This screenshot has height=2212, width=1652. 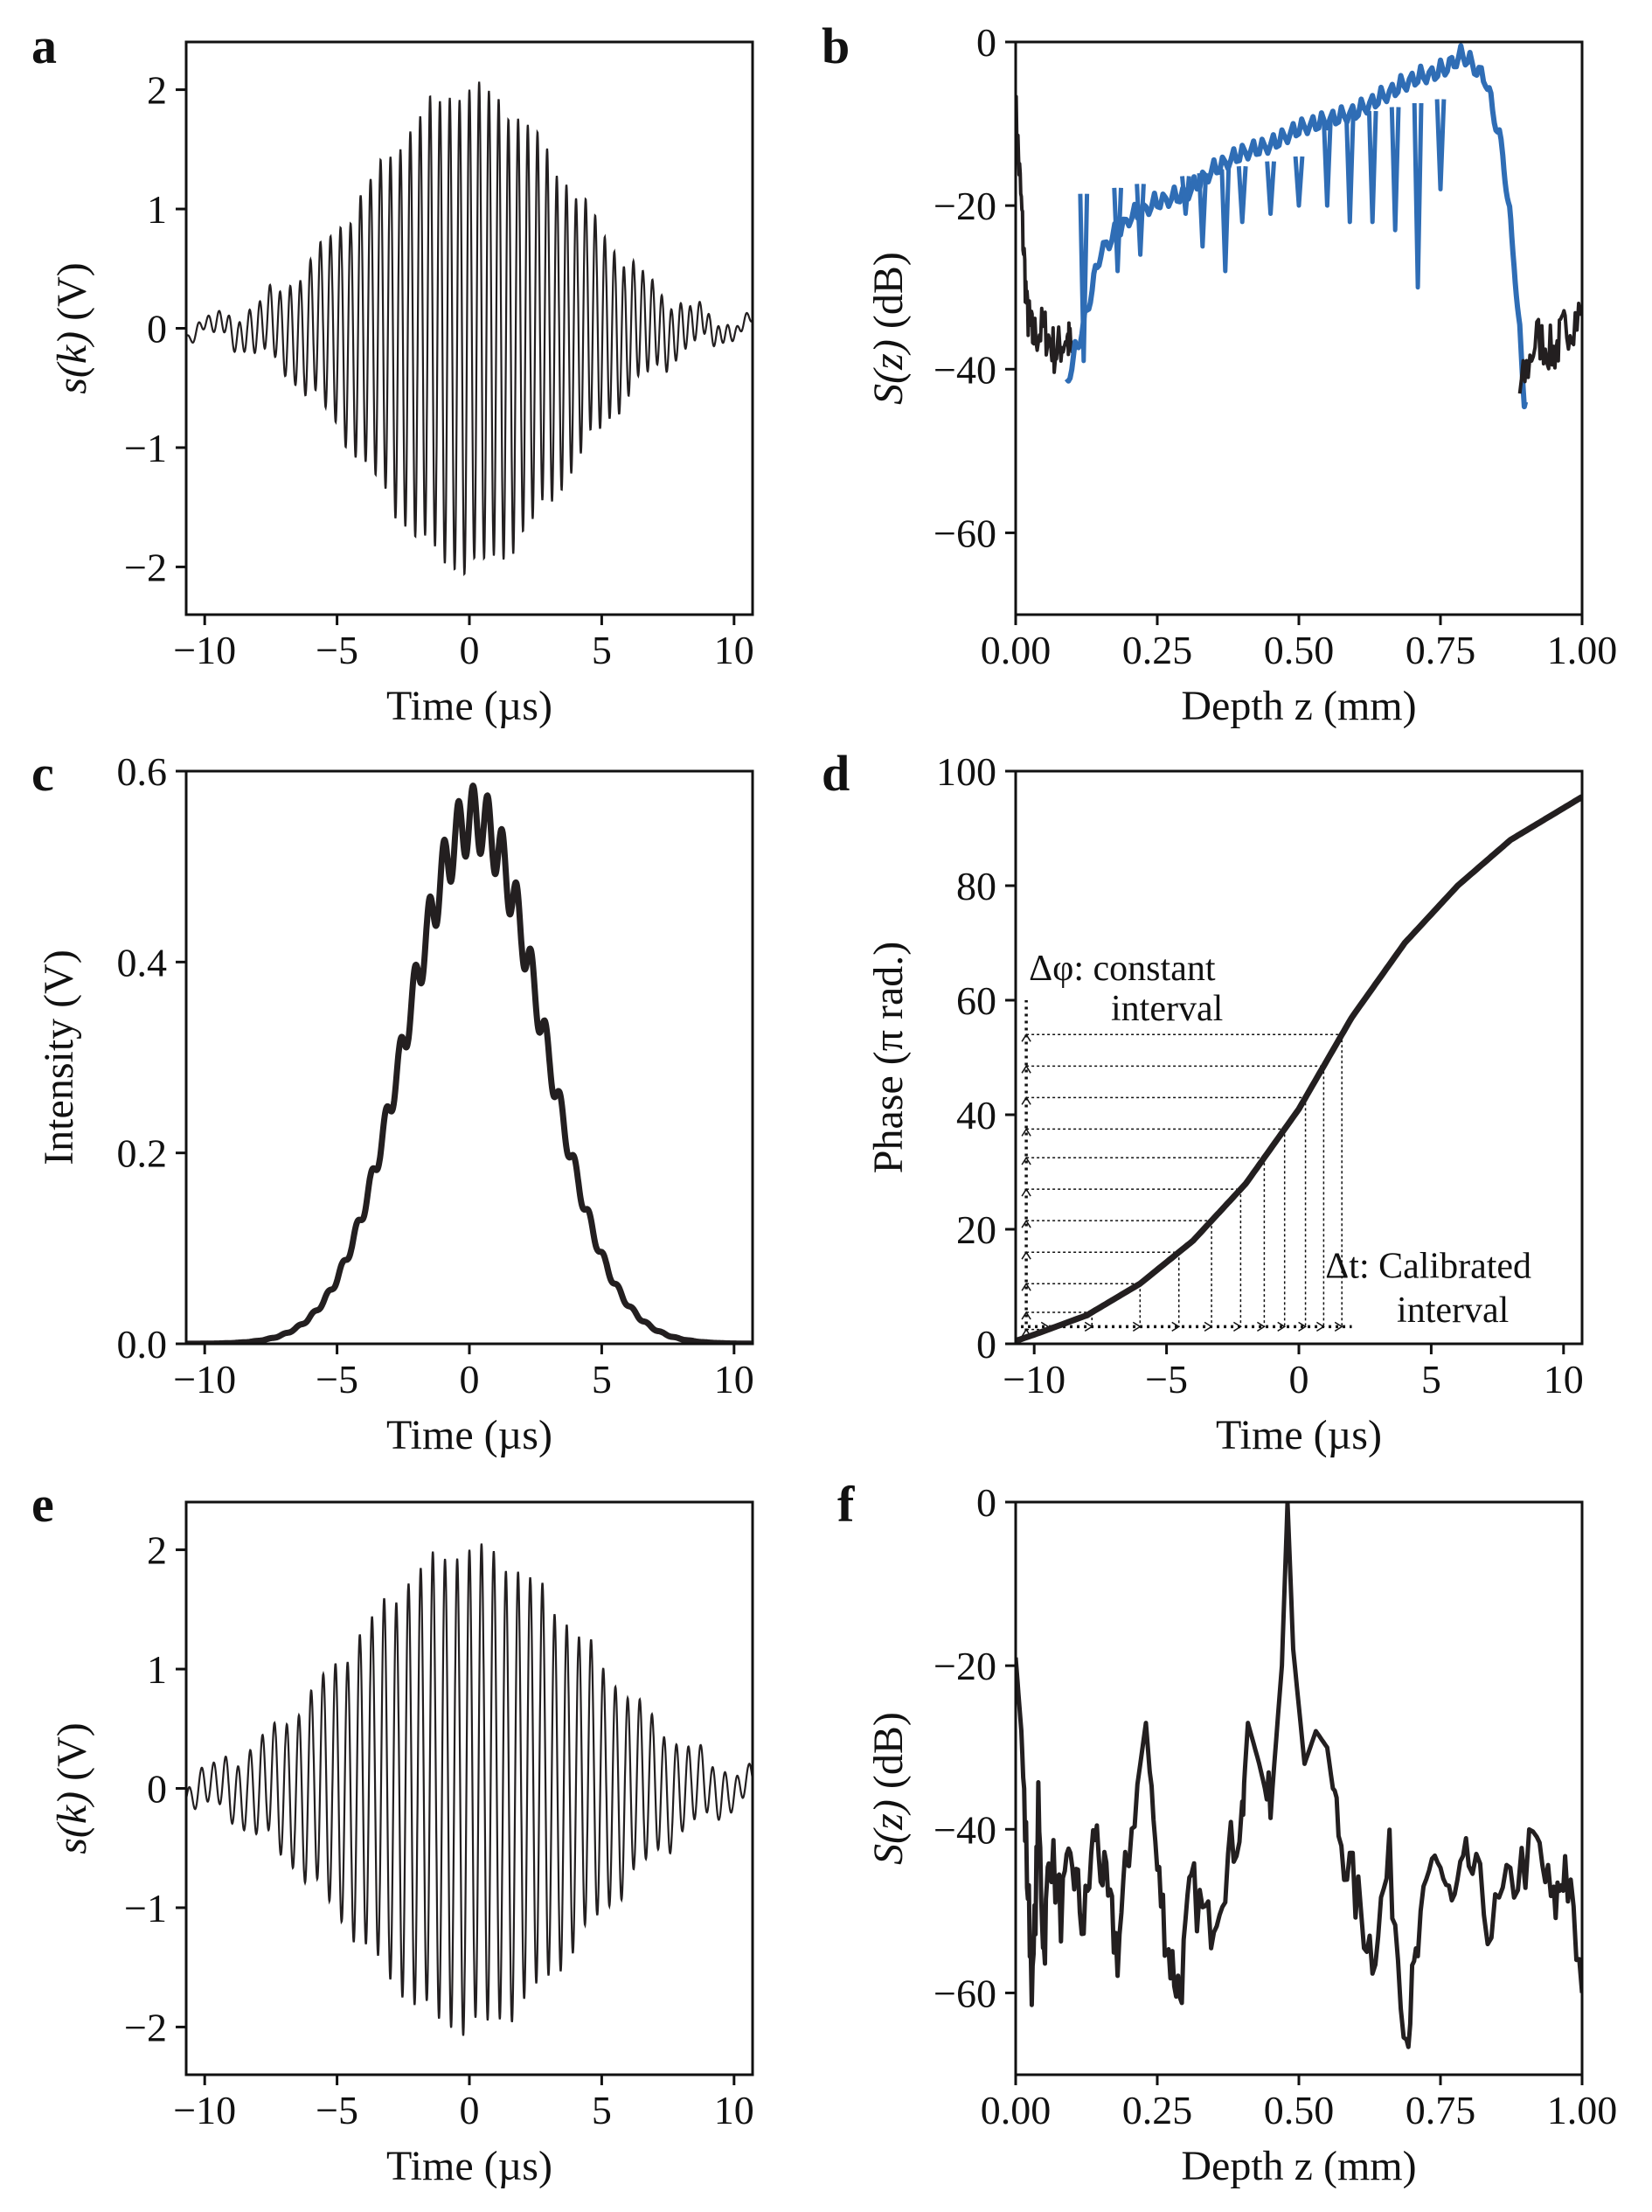 I want to click on panel-e-xtick-label: 5, so click(x=602, y=2110).